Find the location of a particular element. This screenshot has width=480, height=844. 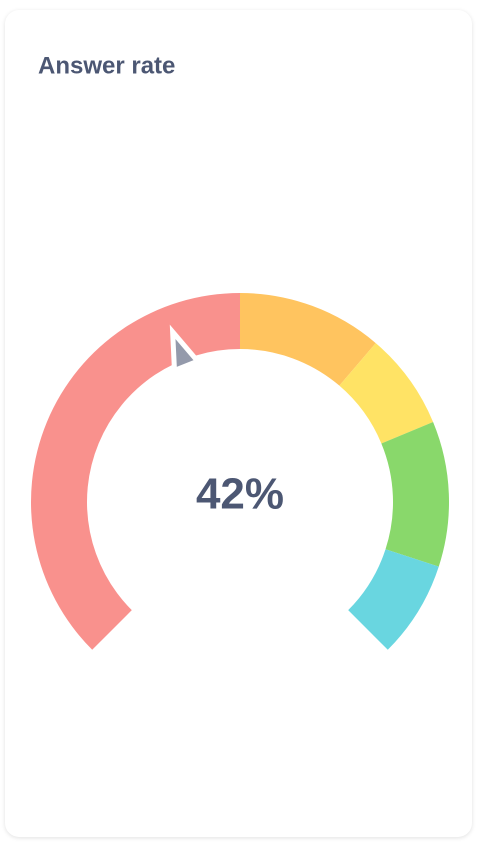

value-label: 42% is located at coordinates (240, 494).